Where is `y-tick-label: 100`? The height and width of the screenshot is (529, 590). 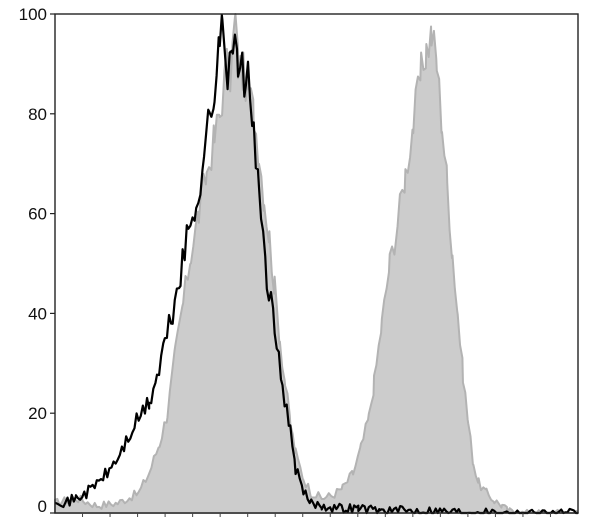
y-tick-label: 100 is located at coordinates (33, 14).